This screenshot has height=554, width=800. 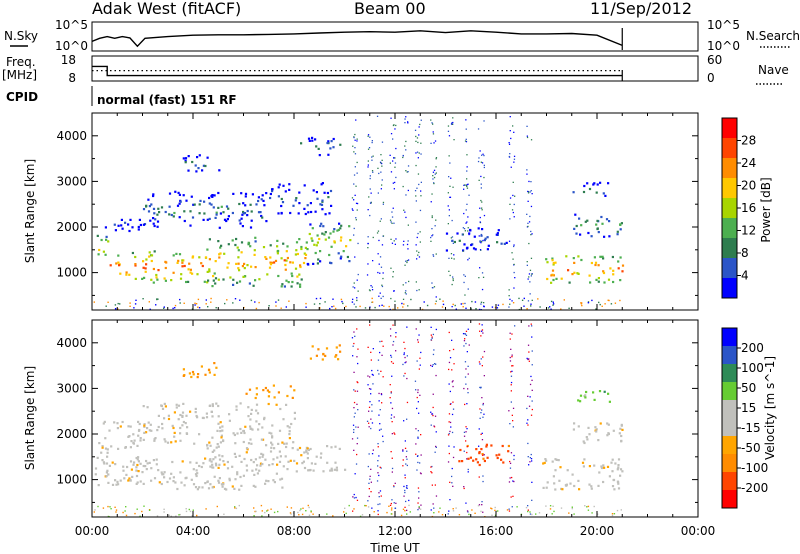 I want to click on x-tick-label: 00:00, so click(x=698, y=531).